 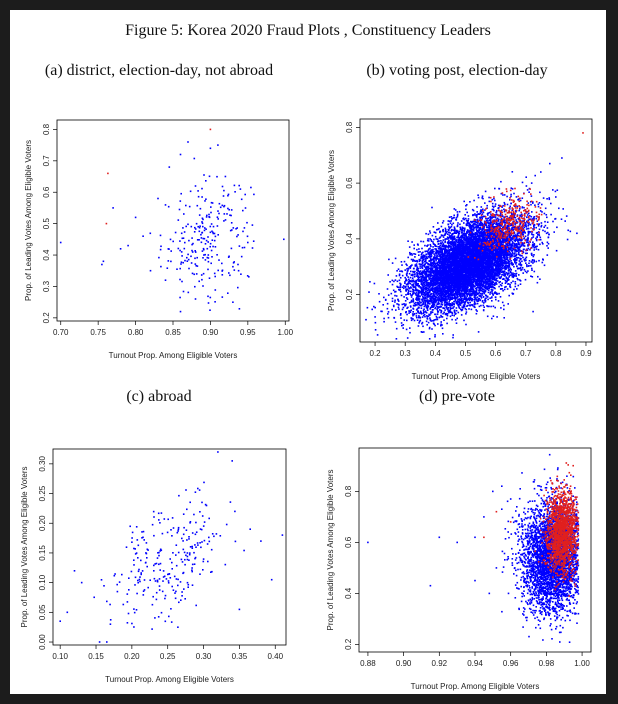 What do you see at coordinates (159, 396) in the screenshot?
I see `subtitle-c: (c) abroad` at bounding box center [159, 396].